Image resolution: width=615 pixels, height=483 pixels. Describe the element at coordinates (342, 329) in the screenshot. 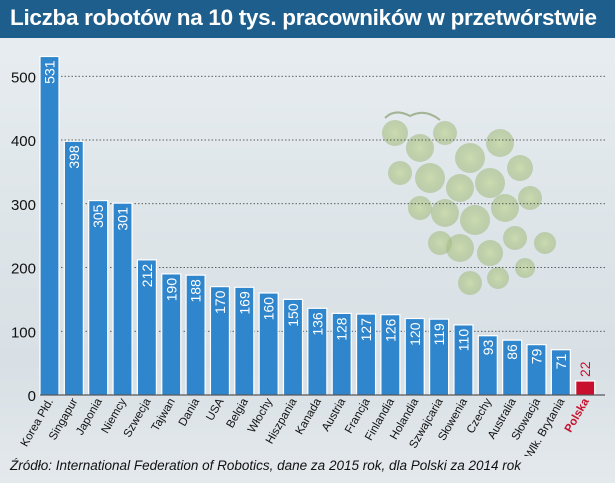

I see `data-label: 128` at that location.